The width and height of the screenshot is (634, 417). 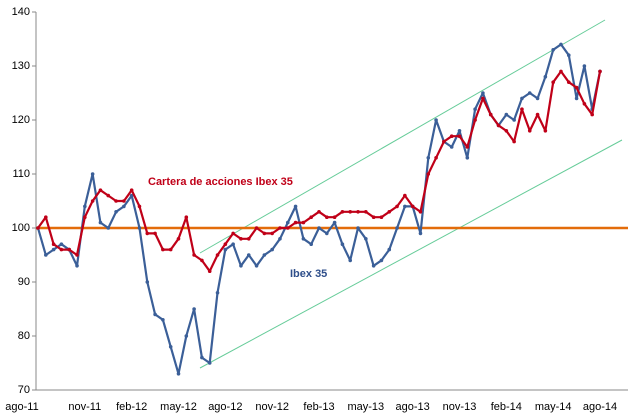 What do you see at coordinates (24, 336) in the screenshot?
I see `y-tick-label: 80` at bounding box center [24, 336].